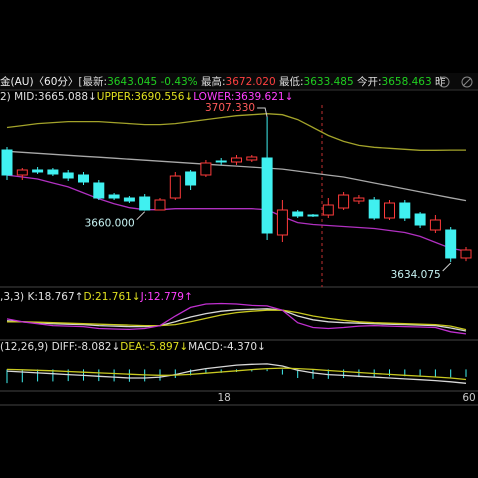  What do you see at coordinates (290, 81) in the screenshot?
I see `quote-field: 最低:` at bounding box center [290, 81].